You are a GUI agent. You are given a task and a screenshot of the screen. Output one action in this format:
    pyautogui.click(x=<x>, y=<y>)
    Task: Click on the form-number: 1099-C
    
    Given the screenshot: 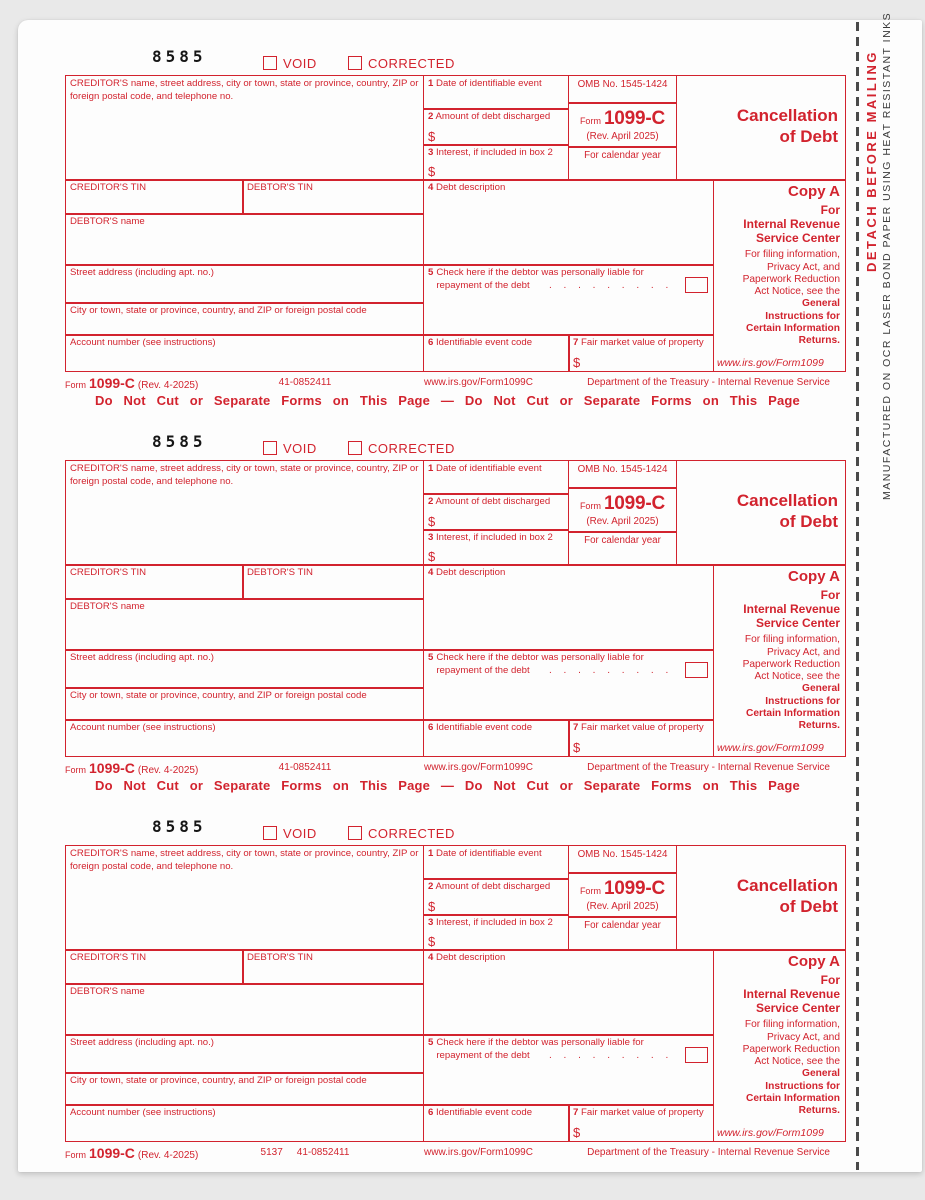 What is the action you would take?
    pyautogui.click(x=634, y=118)
    